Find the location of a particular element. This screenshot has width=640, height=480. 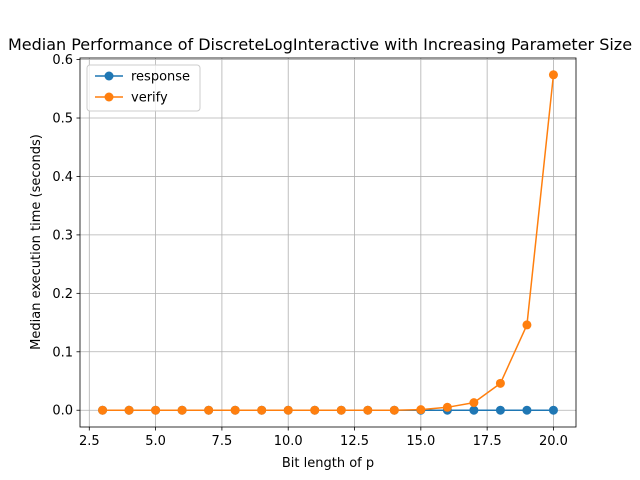

y-tick-label: 0.5 is located at coordinates (62, 119).